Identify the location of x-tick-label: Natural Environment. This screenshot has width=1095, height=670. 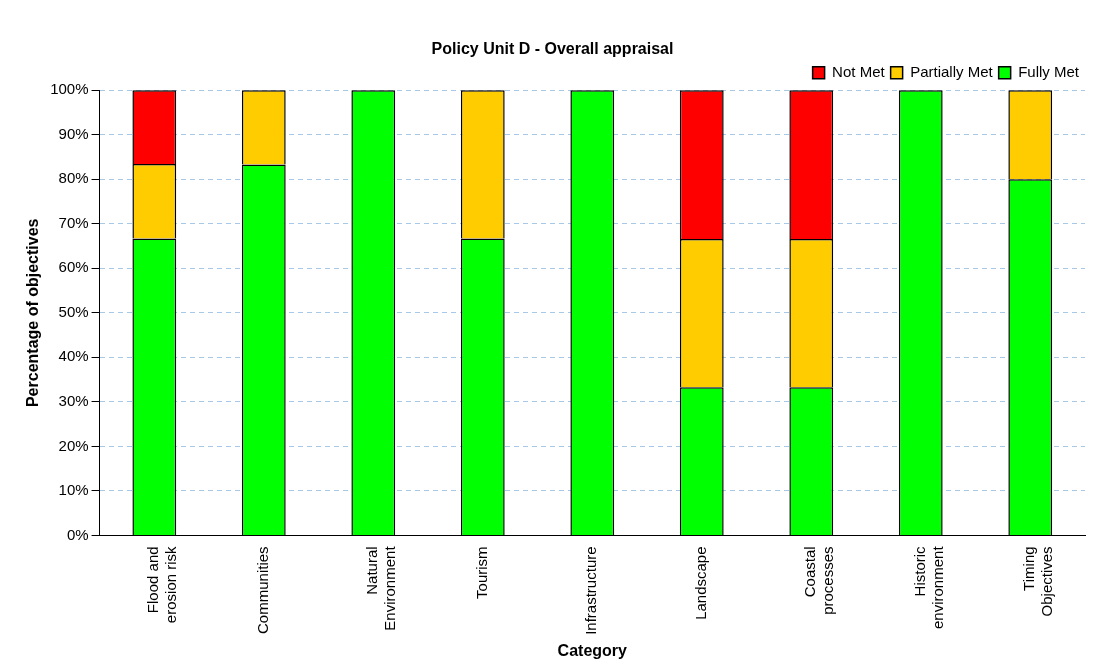
(381, 588).